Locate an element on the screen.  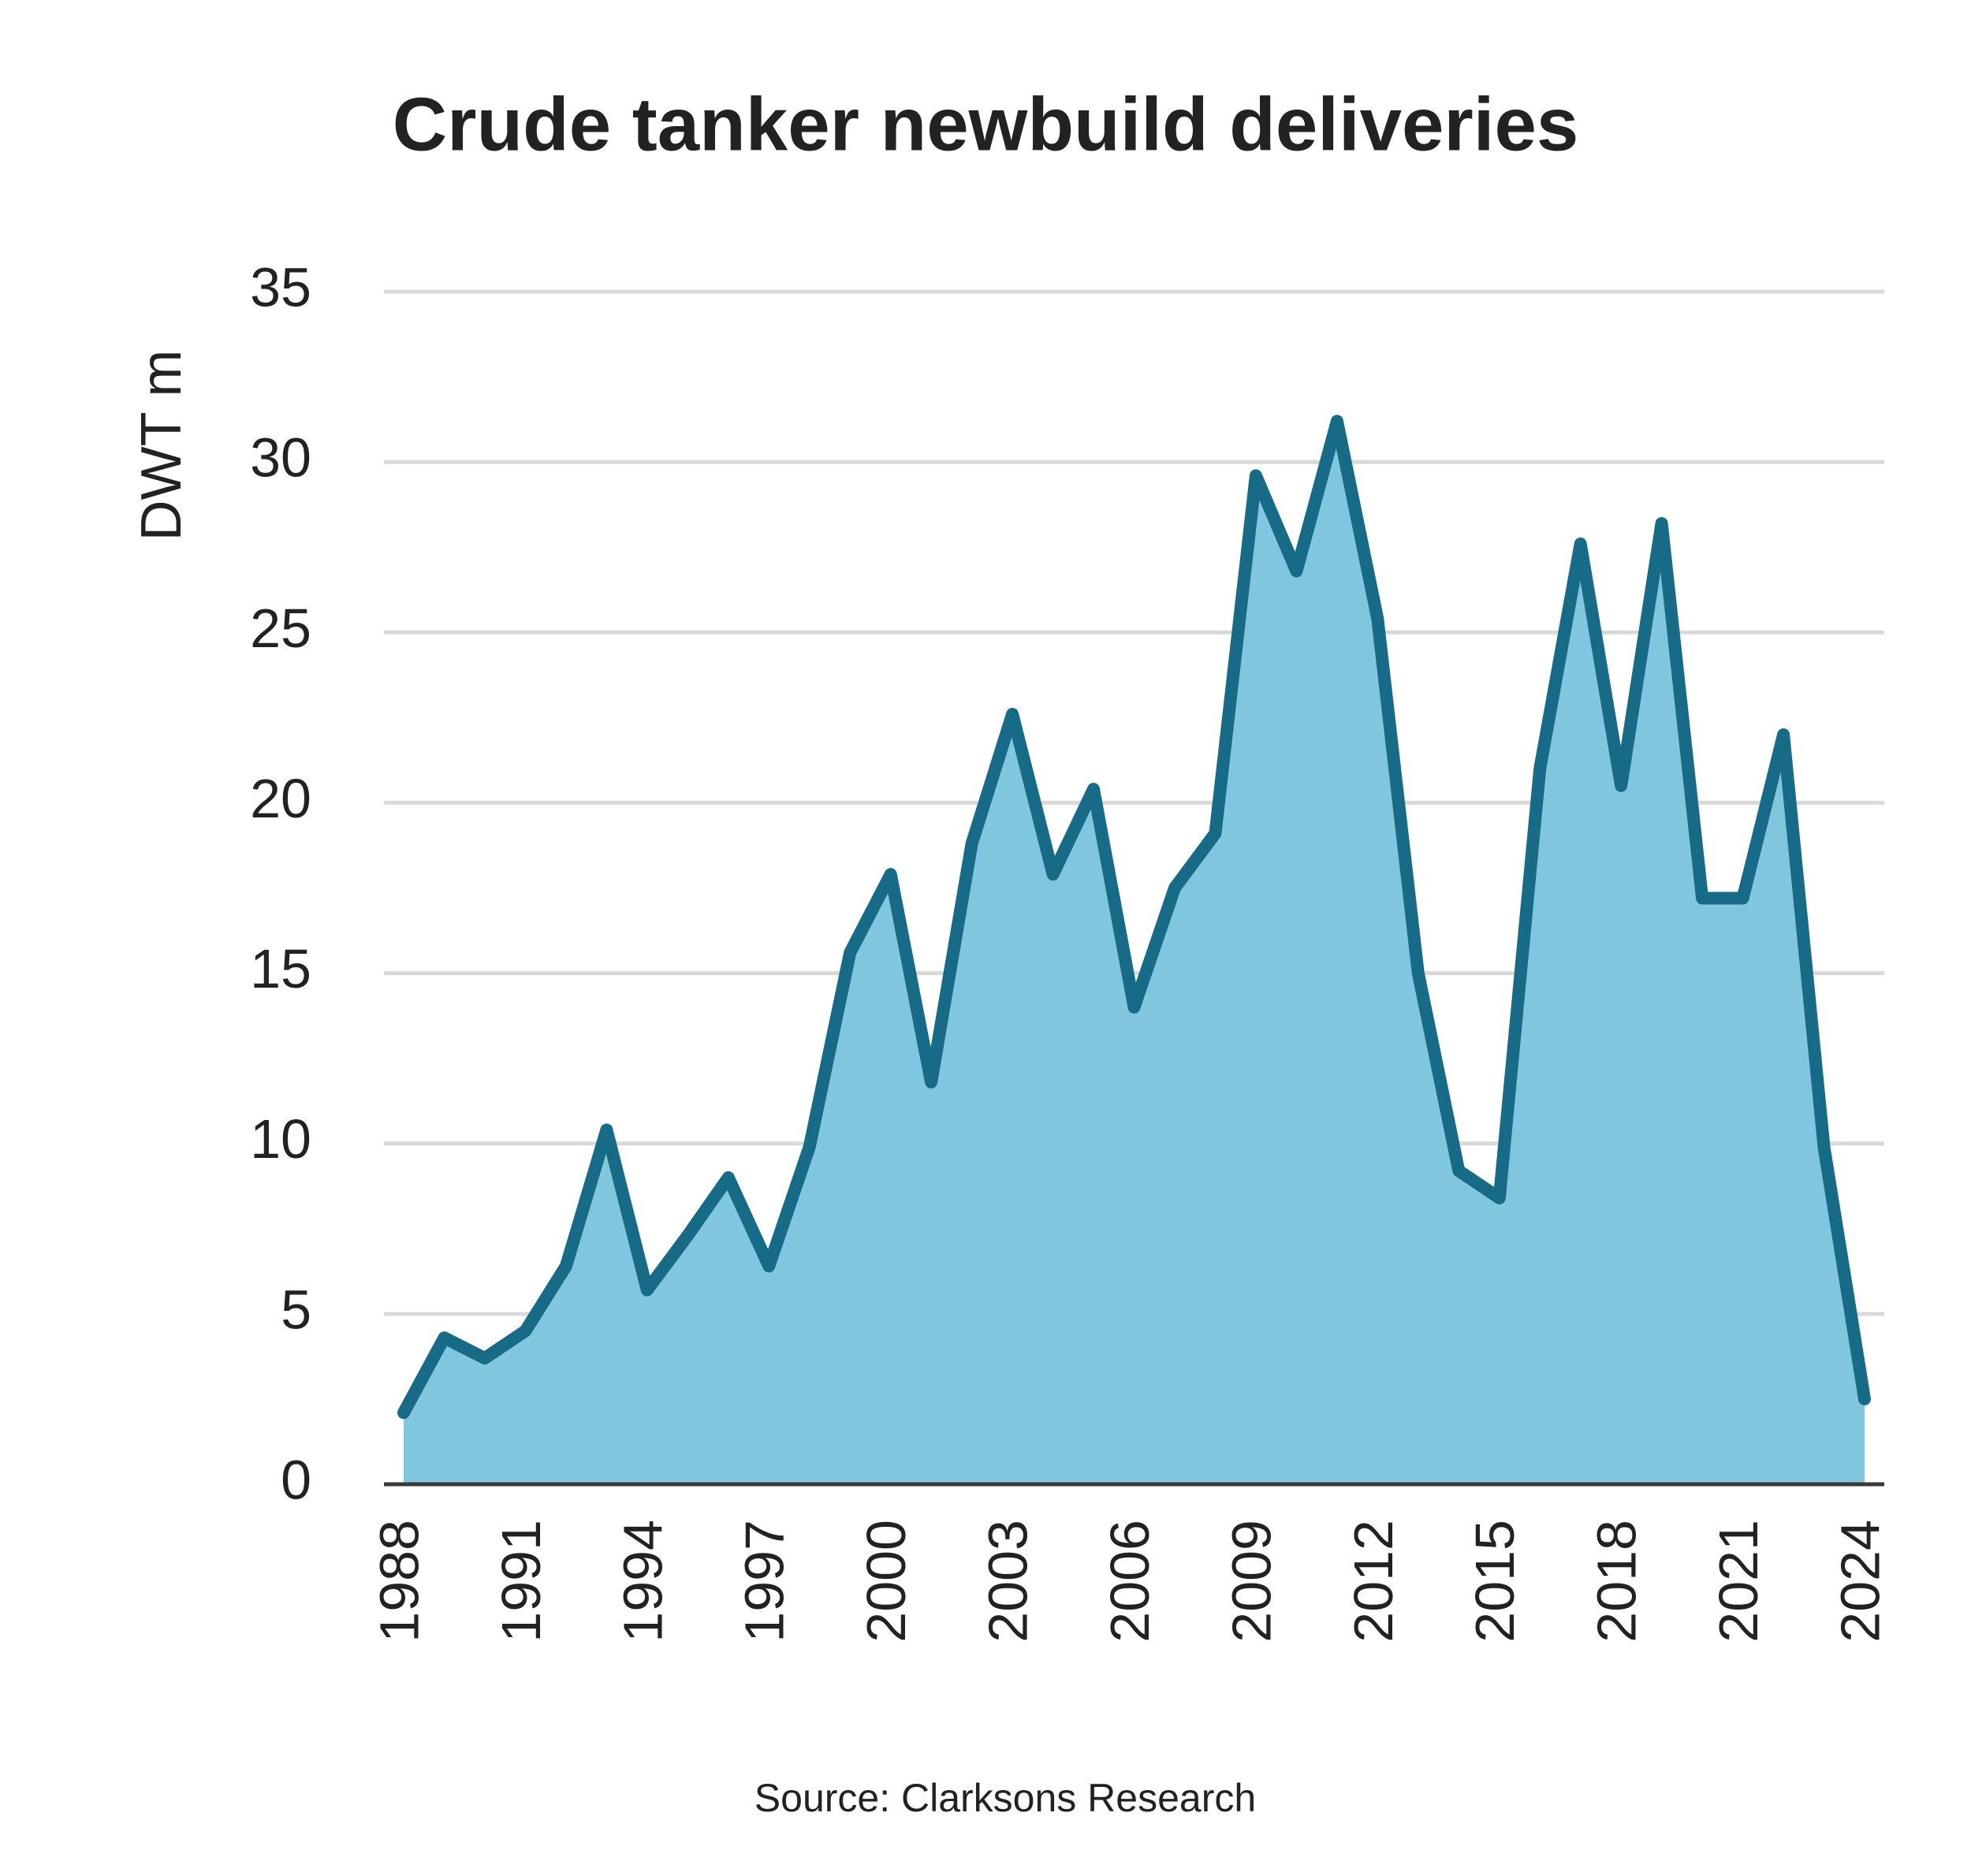
y-tick-label: 30 is located at coordinates (280, 458).